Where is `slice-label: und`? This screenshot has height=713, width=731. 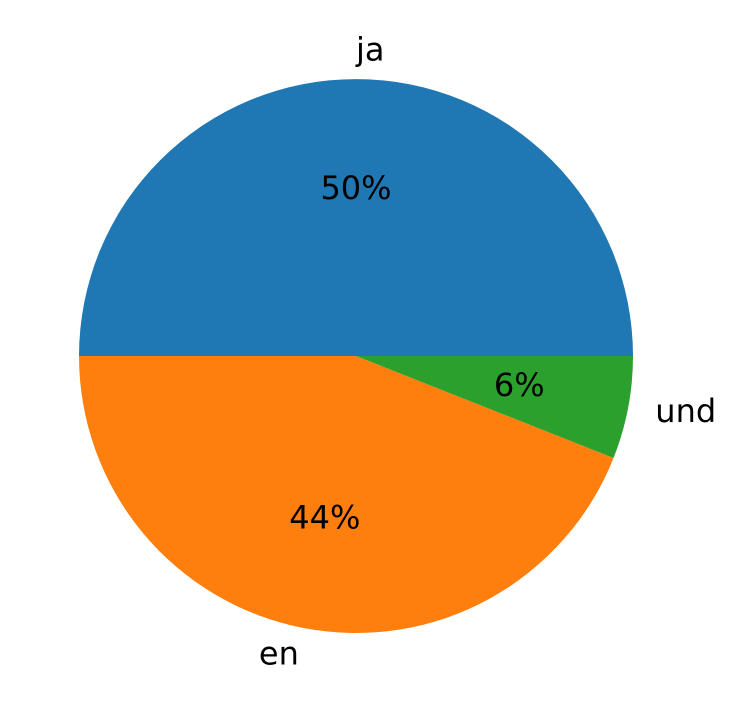
slice-label: und is located at coordinates (685, 411).